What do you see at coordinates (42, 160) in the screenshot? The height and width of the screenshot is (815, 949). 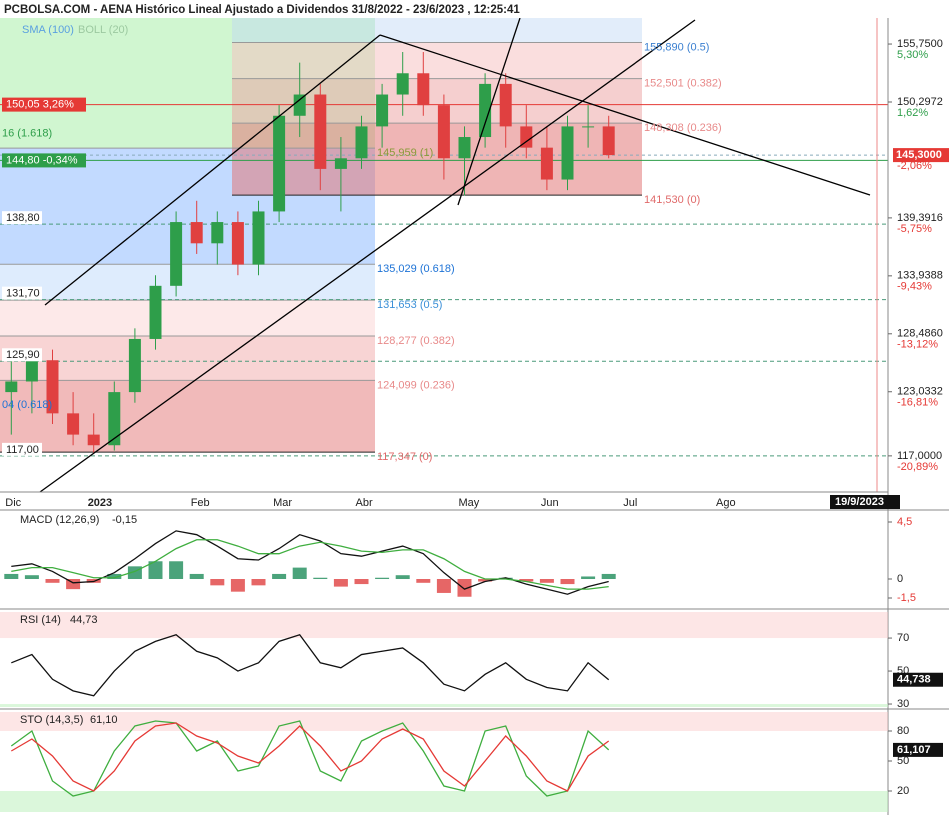 I see `level-label: 144,80 -0,34%` at bounding box center [42, 160].